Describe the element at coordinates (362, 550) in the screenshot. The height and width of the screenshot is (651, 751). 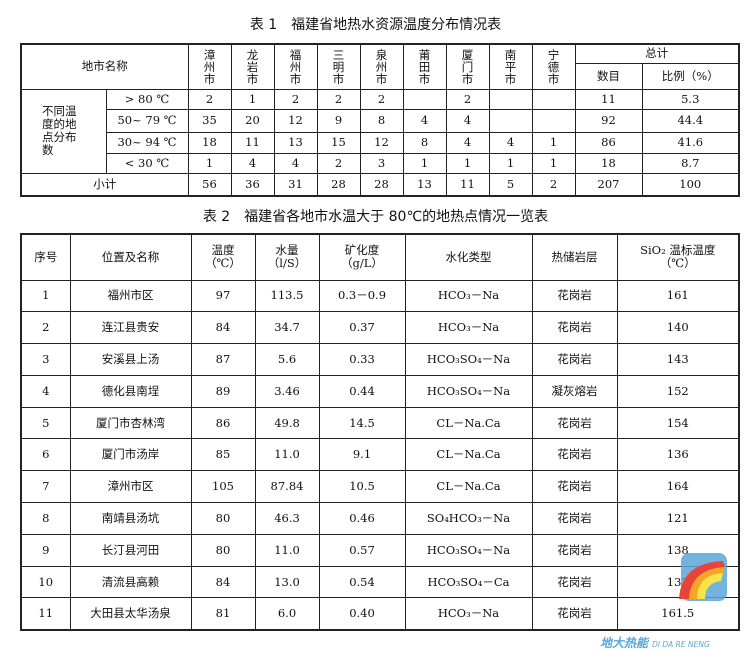
I see `mineralization-cell: 0.57` at that location.